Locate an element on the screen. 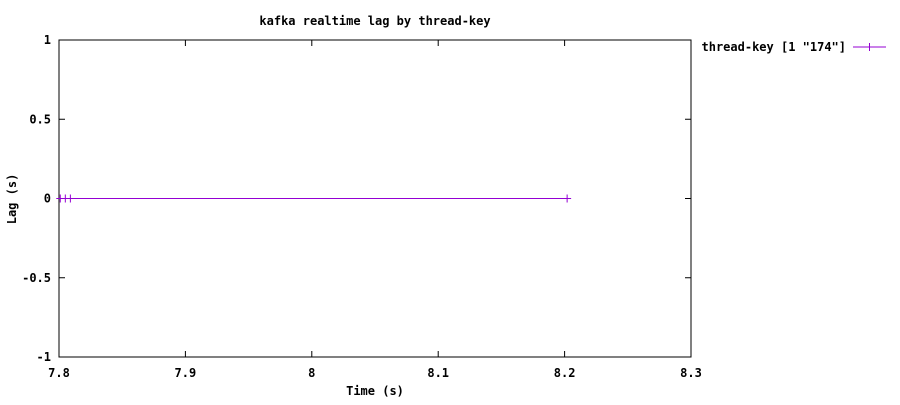 This screenshot has width=900, height=405. series-layer is located at coordinates (314, 198).